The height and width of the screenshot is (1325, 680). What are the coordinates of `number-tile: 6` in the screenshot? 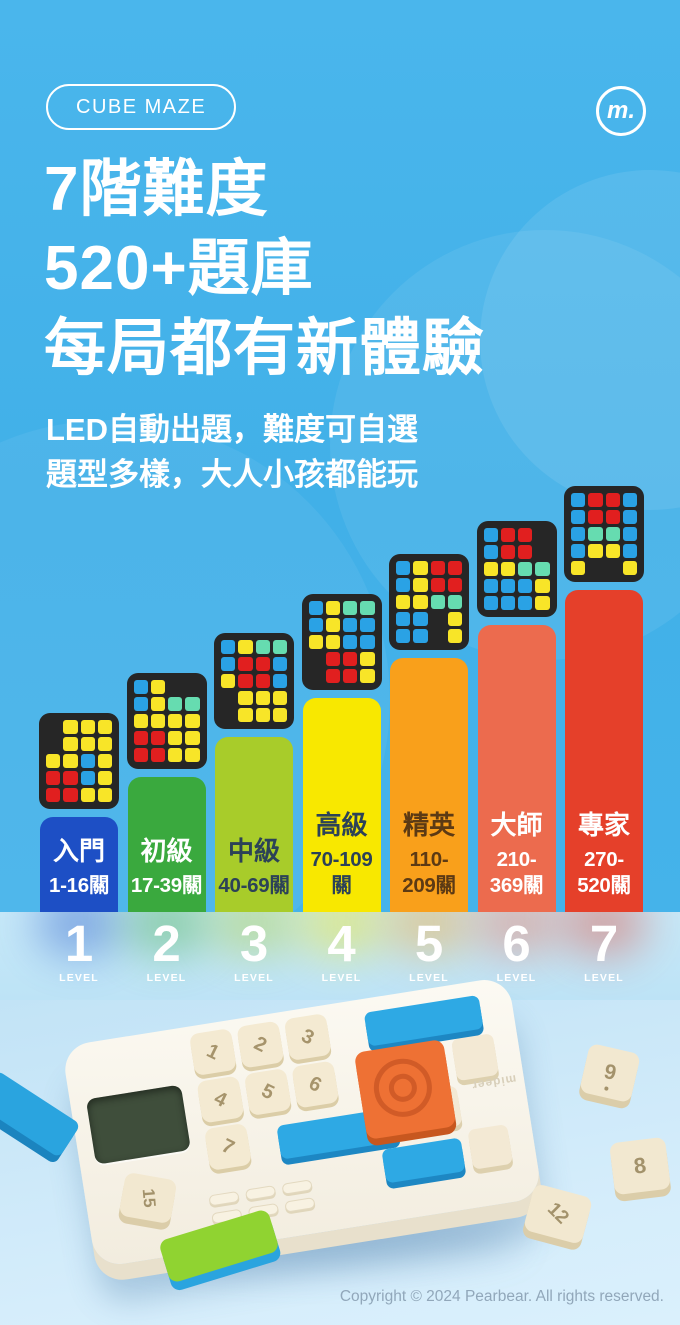 It's located at (315, 1084).